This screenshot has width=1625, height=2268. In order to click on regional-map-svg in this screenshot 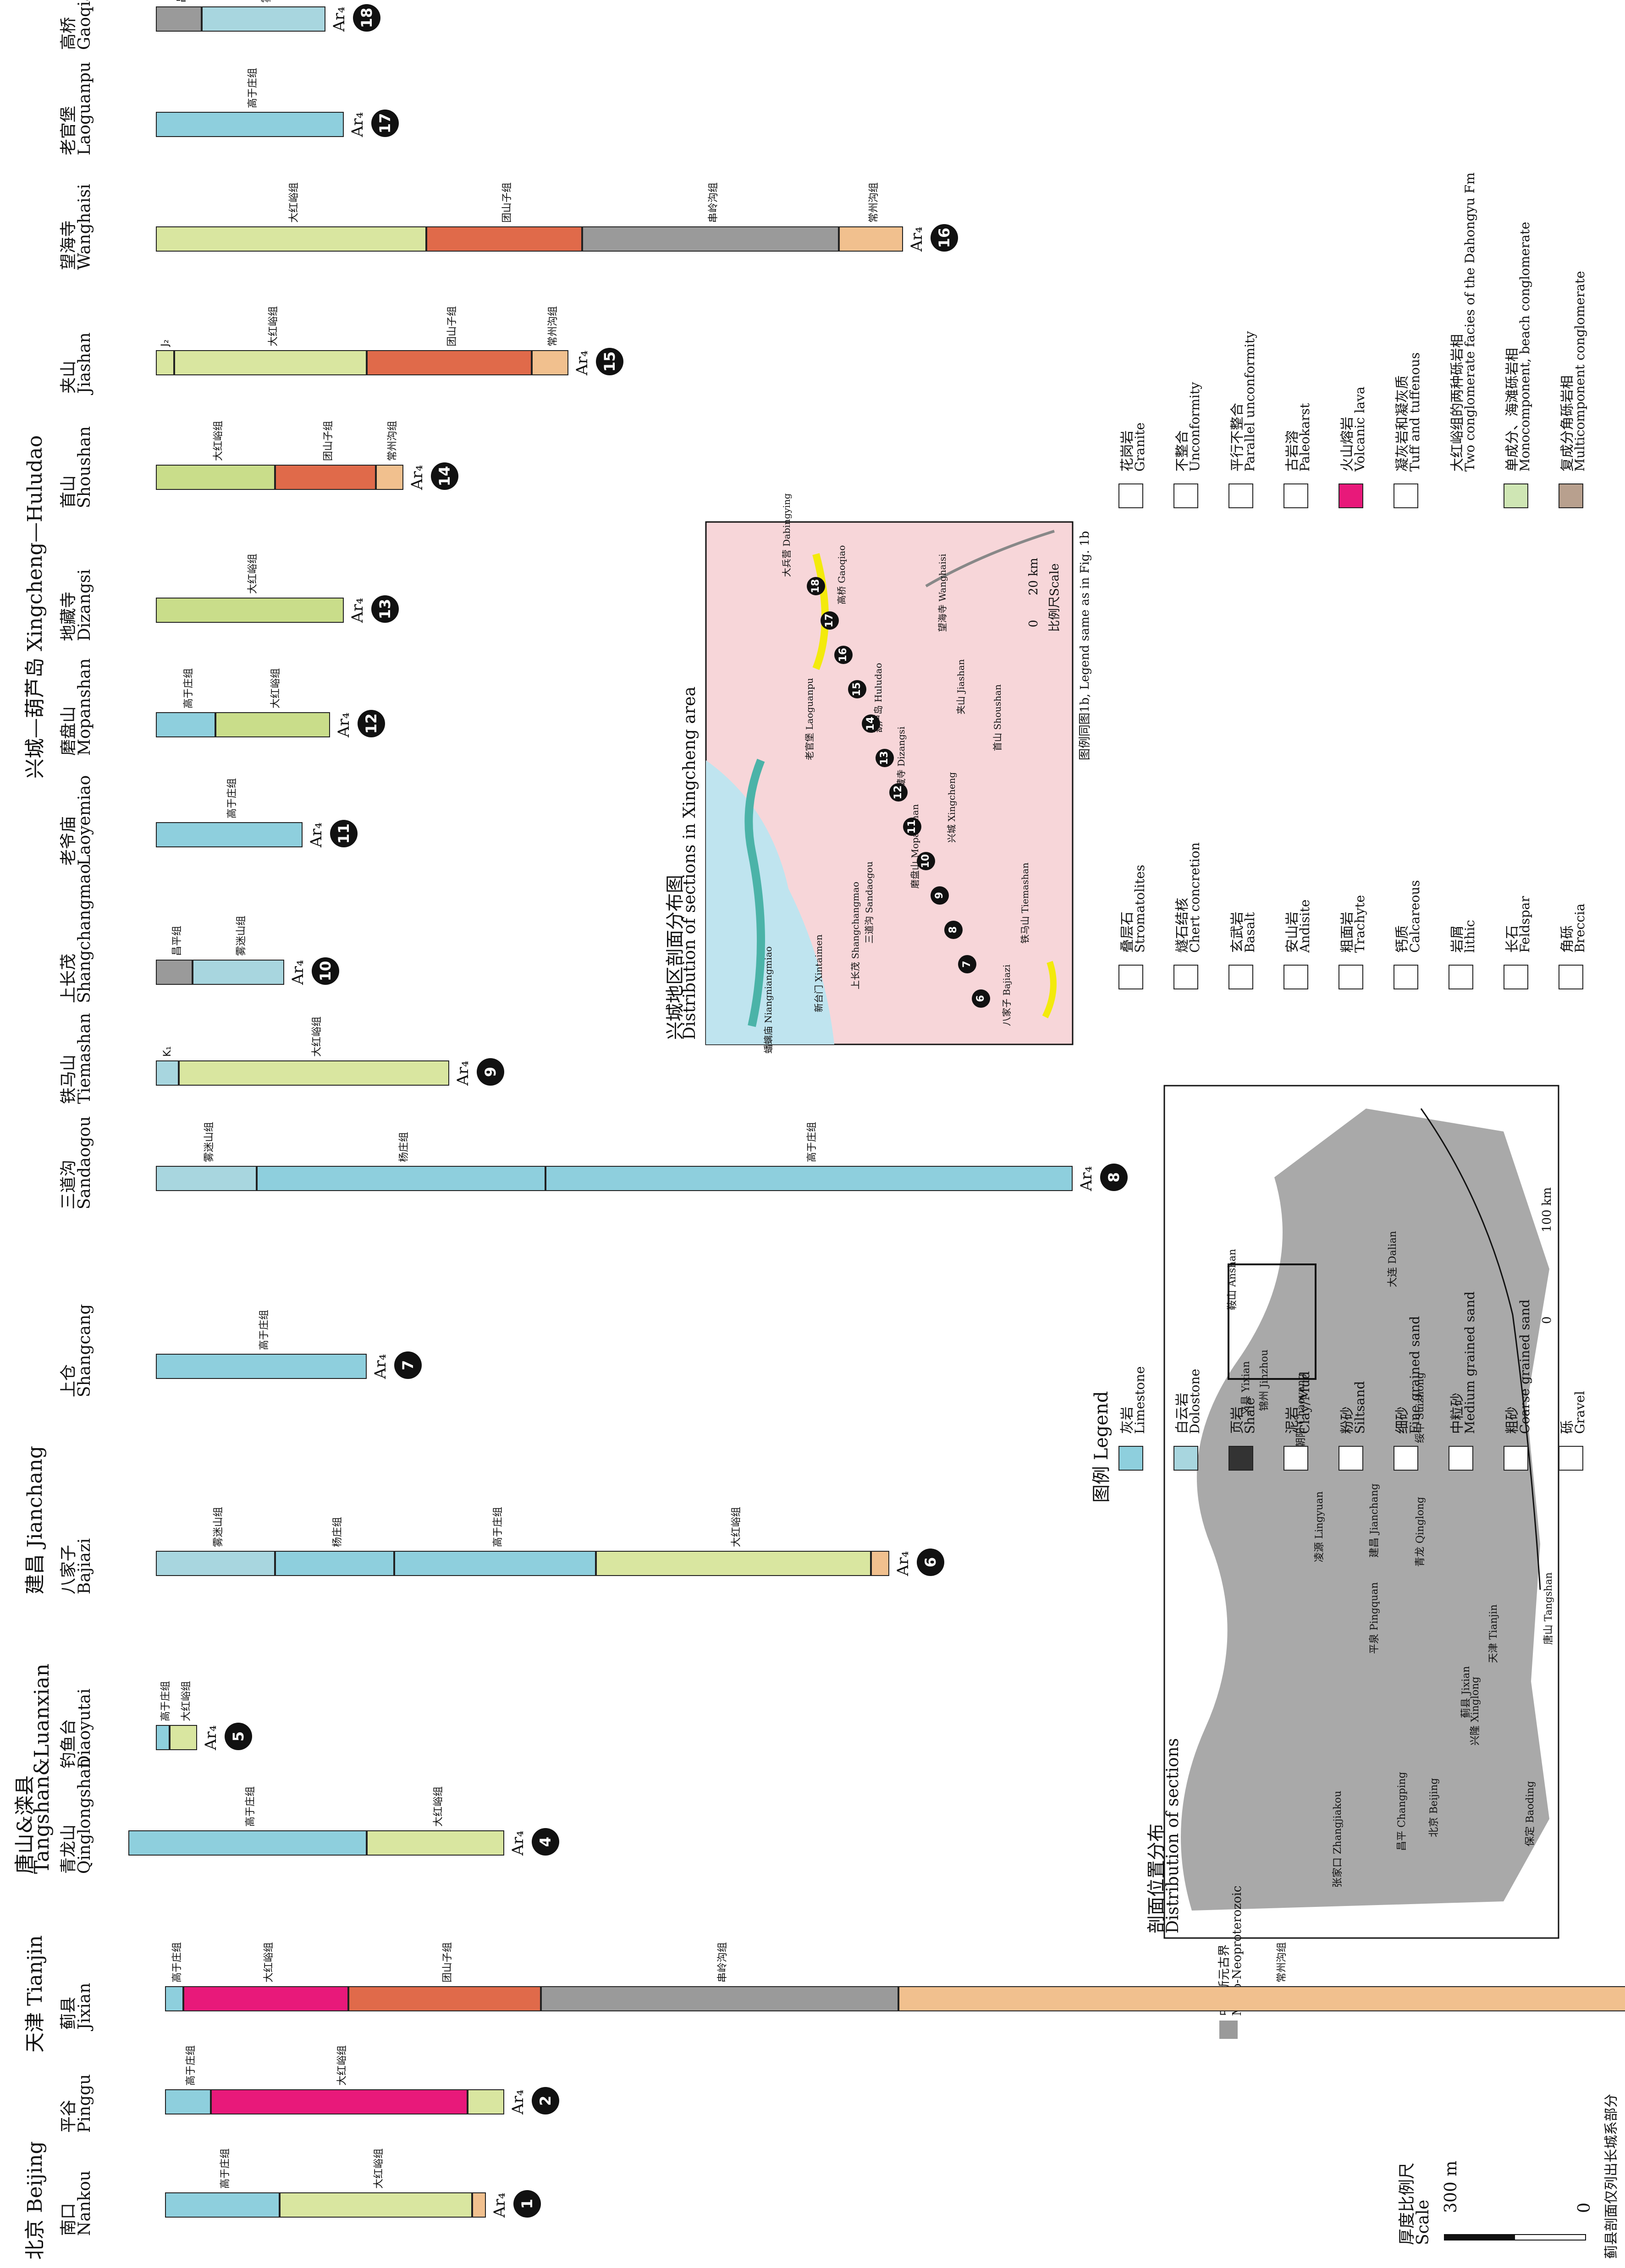, I will do `click(1361, 1512)`.